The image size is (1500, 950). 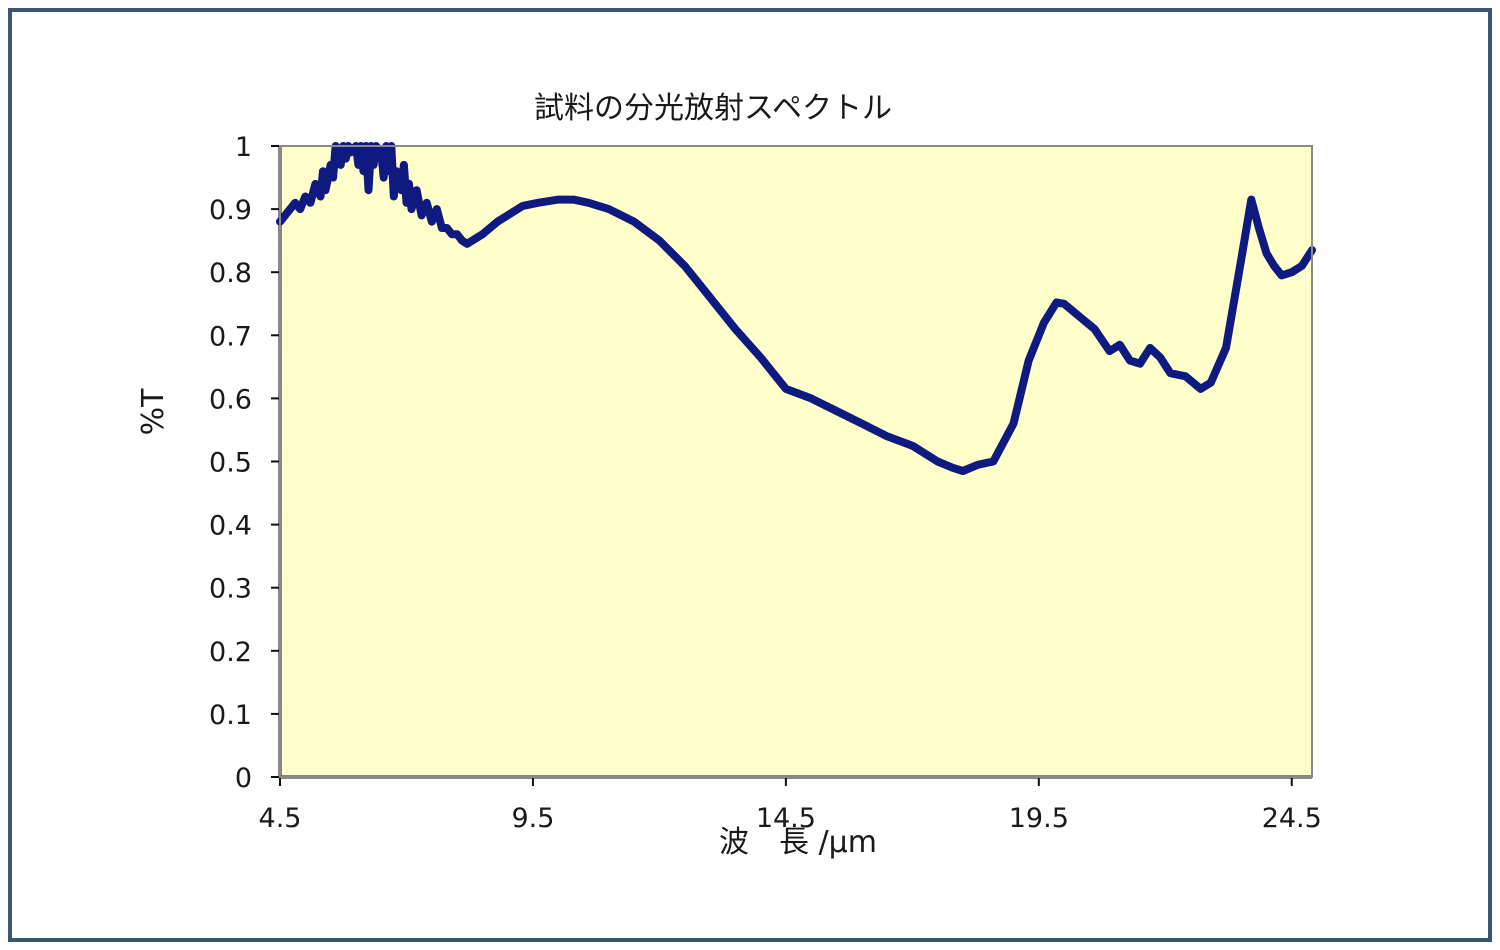 I want to click on x-tick-label: 19.5, so click(x=1039, y=818).